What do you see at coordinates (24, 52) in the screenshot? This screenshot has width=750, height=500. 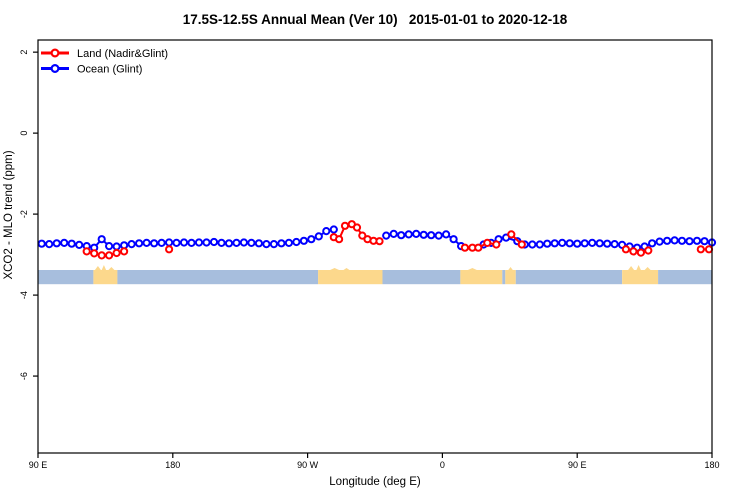 I see `y-tick-label: 2` at bounding box center [24, 52].